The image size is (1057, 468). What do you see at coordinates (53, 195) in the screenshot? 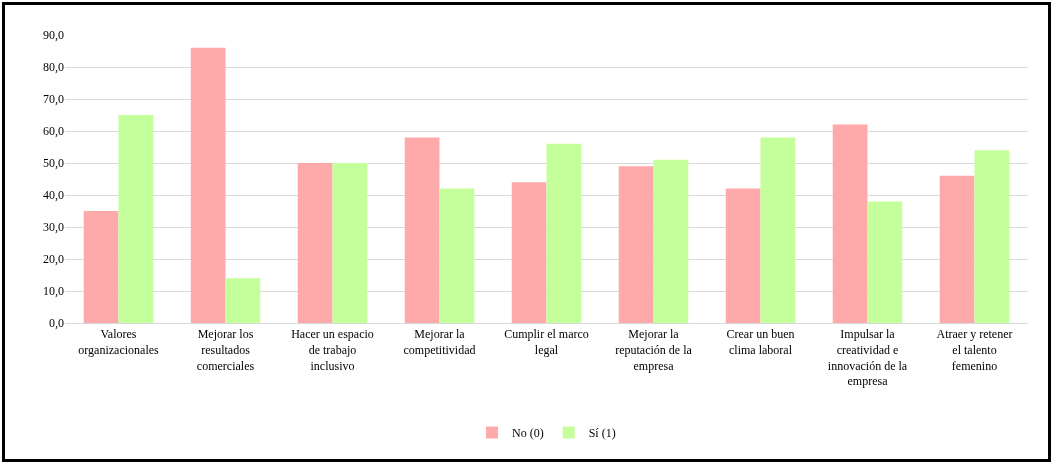
I see `y-tick-label: 40,0` at bounding box center [53, 195].